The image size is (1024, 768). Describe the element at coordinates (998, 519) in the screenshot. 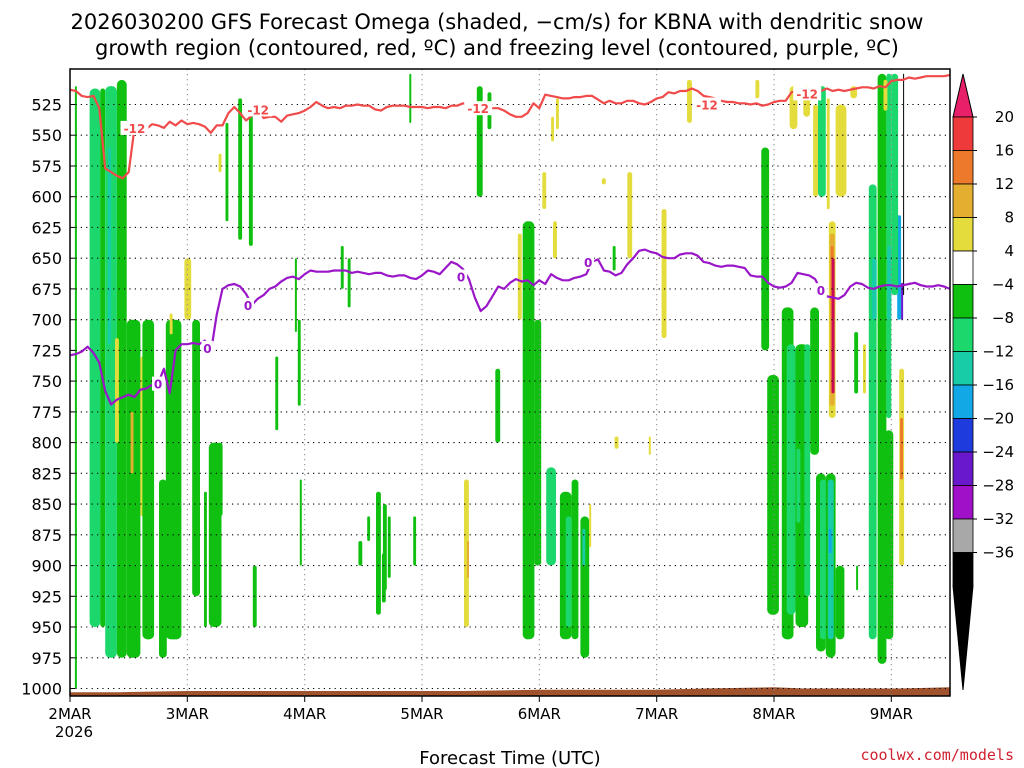

I see `colorbar-label: −32` at that location.